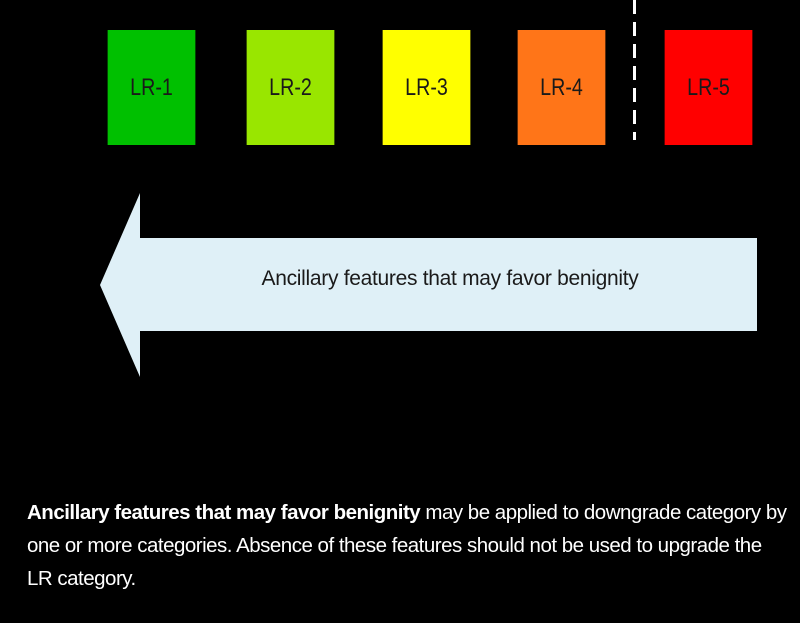 The width and height of the screenshot is (800, 623). I want to click on category-box-lr-1: LR-1, so click(151, 87).